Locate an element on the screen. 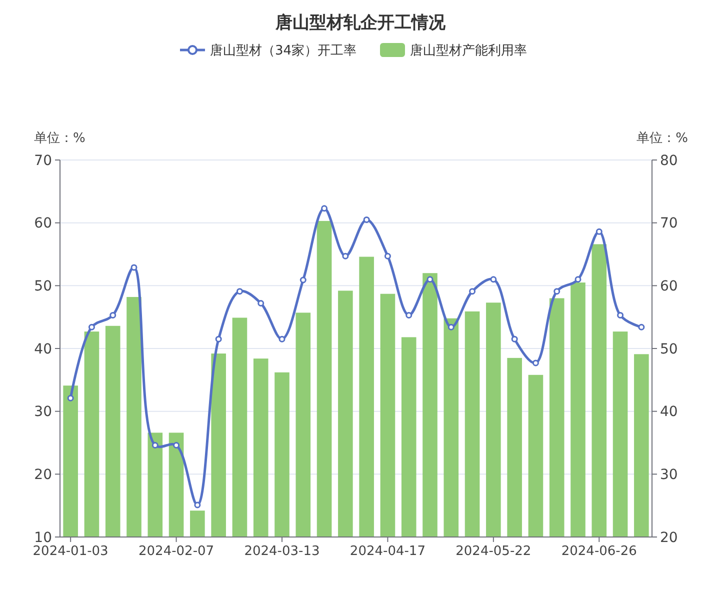  y2-tick-label: 80 is located at coordinates (669, 160).